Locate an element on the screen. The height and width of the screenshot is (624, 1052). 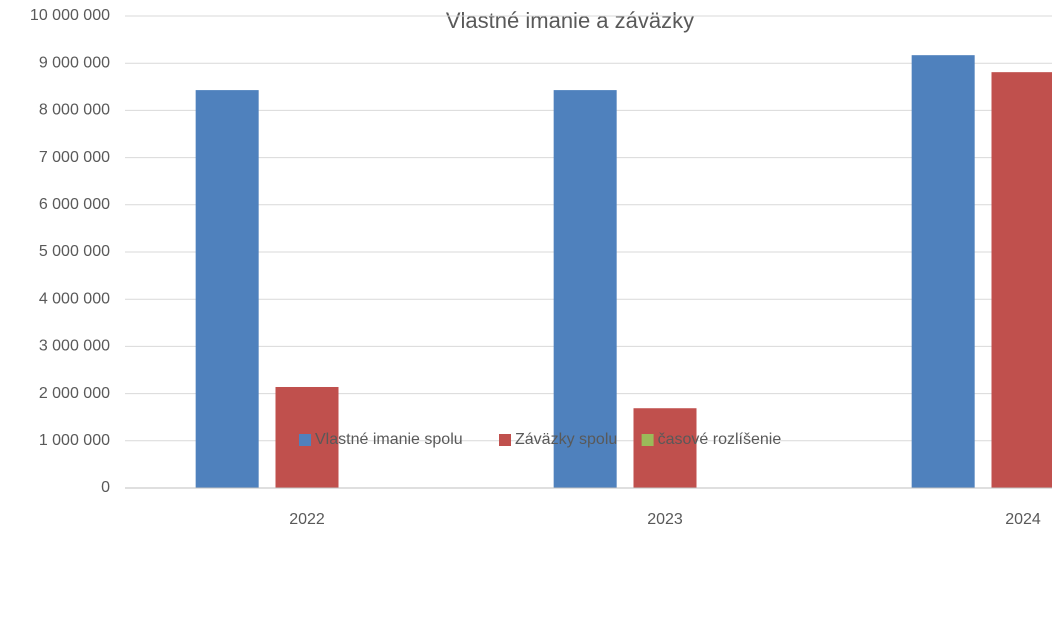
legend-label: časové rozlíšenie is located at coordinates (720, 439).